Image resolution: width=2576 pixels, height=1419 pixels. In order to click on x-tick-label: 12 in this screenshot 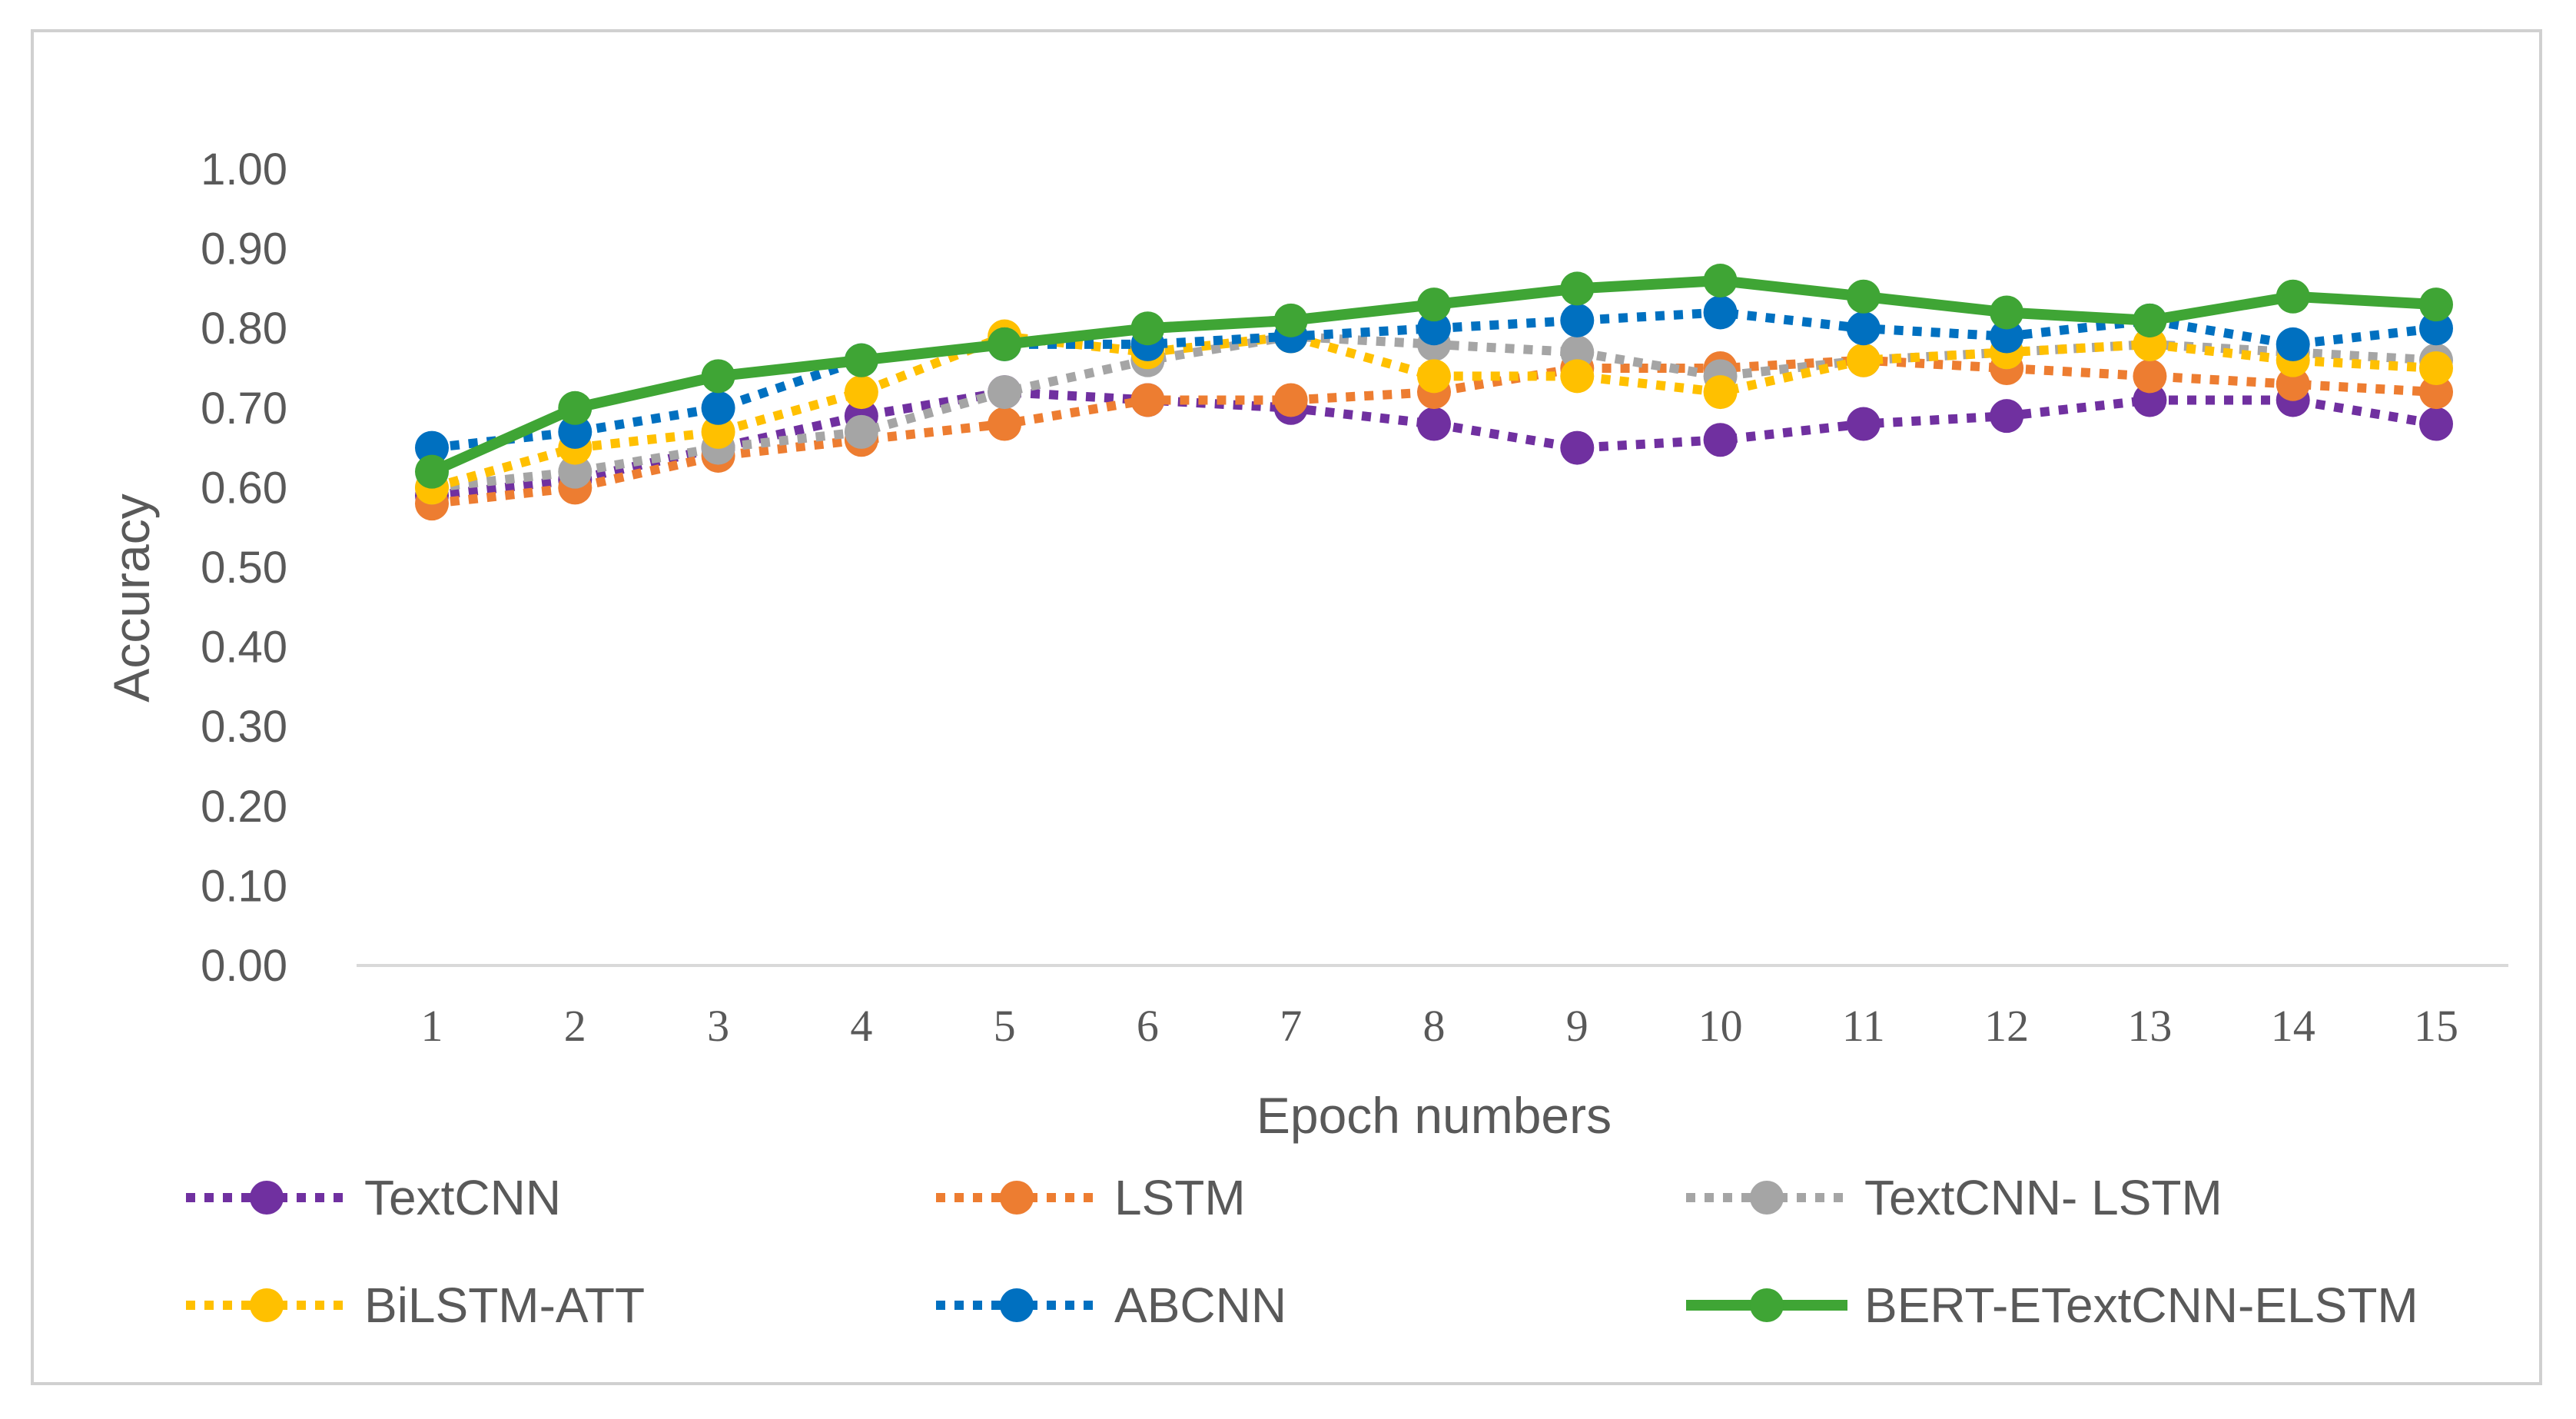, I will do `click(2007, 1026)`.